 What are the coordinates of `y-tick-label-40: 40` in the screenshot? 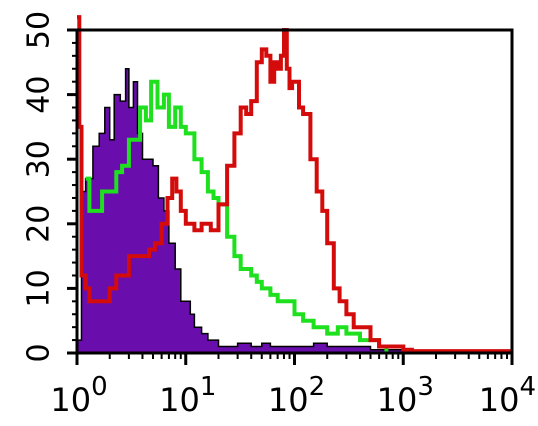 It's located at (39, 95).